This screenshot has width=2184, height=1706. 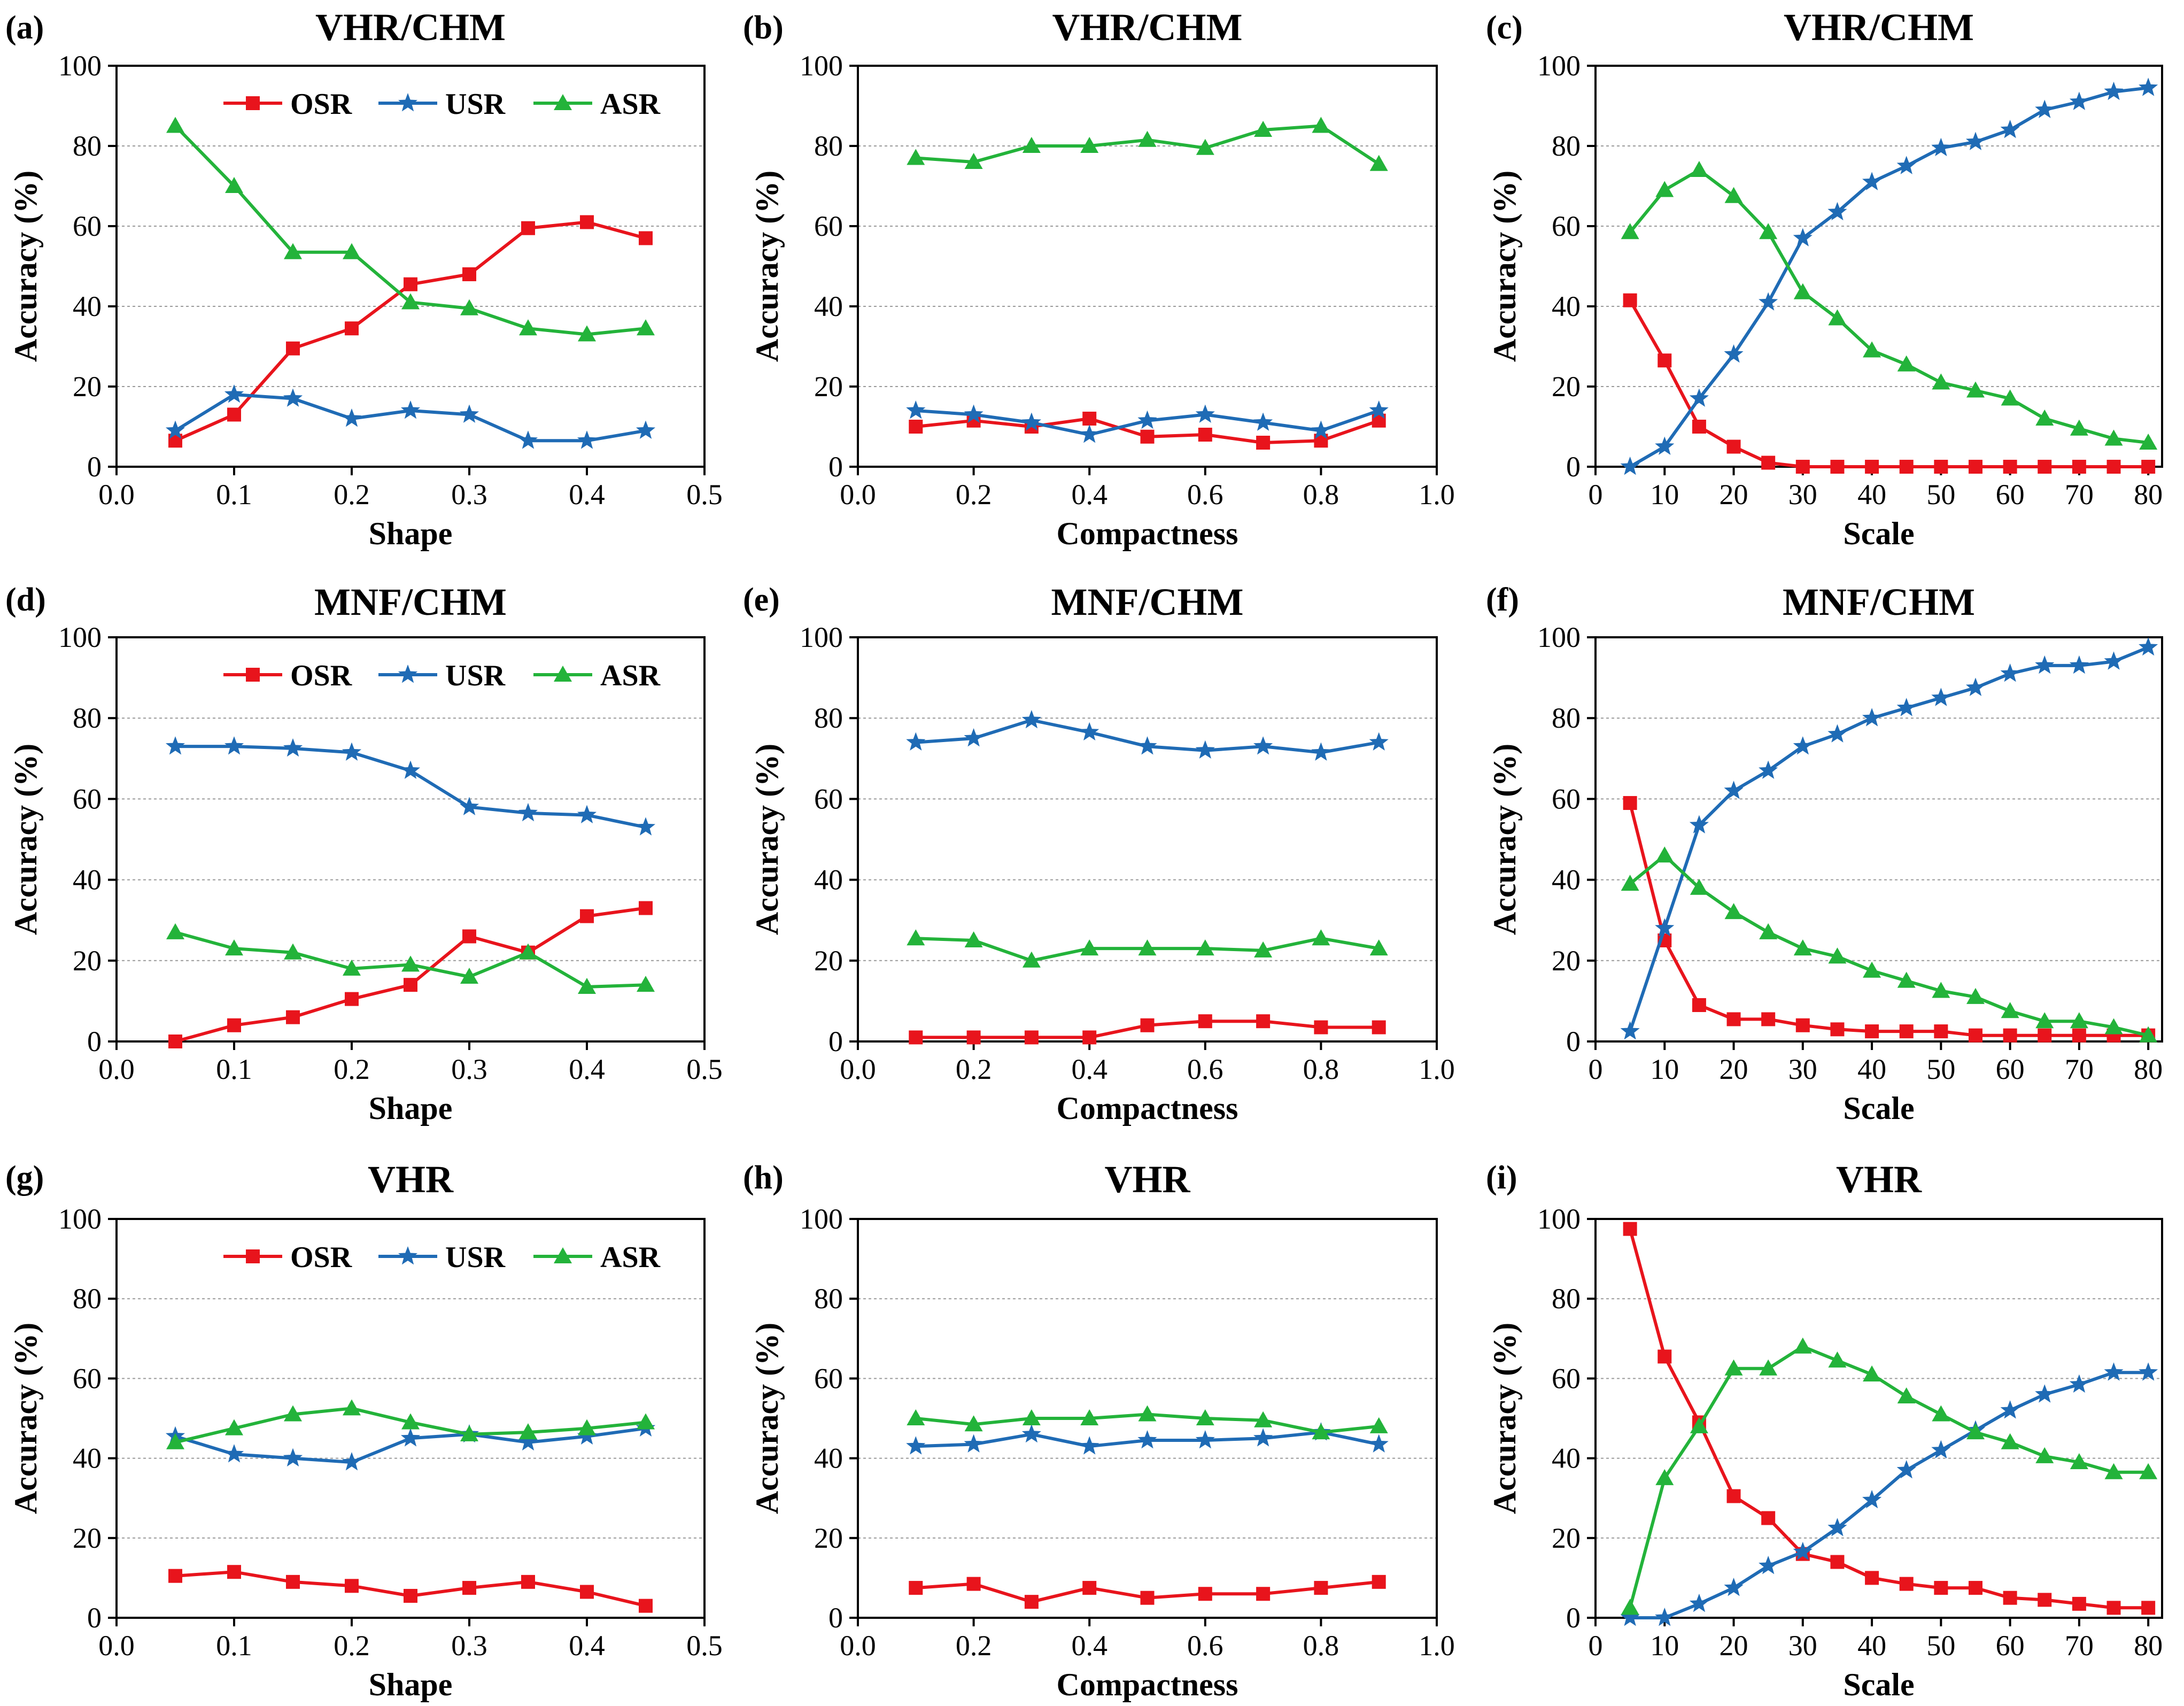 What do you see at coordinates (1878, 533) in the screenshot?
I see `x-axis-label: Scale` at bounding box center [1878, 533].